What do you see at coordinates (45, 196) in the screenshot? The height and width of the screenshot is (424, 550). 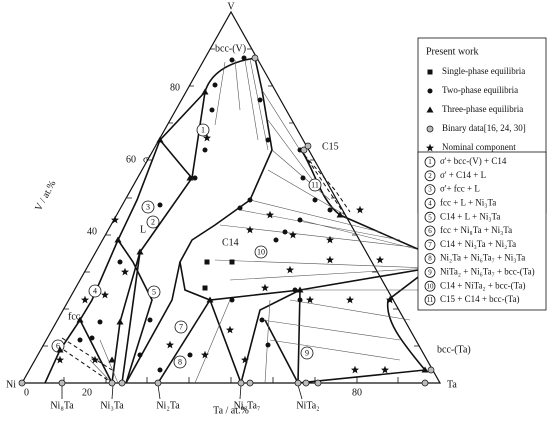 I see `left-axis-label: V / at.%` at bounding box center [45, 196].